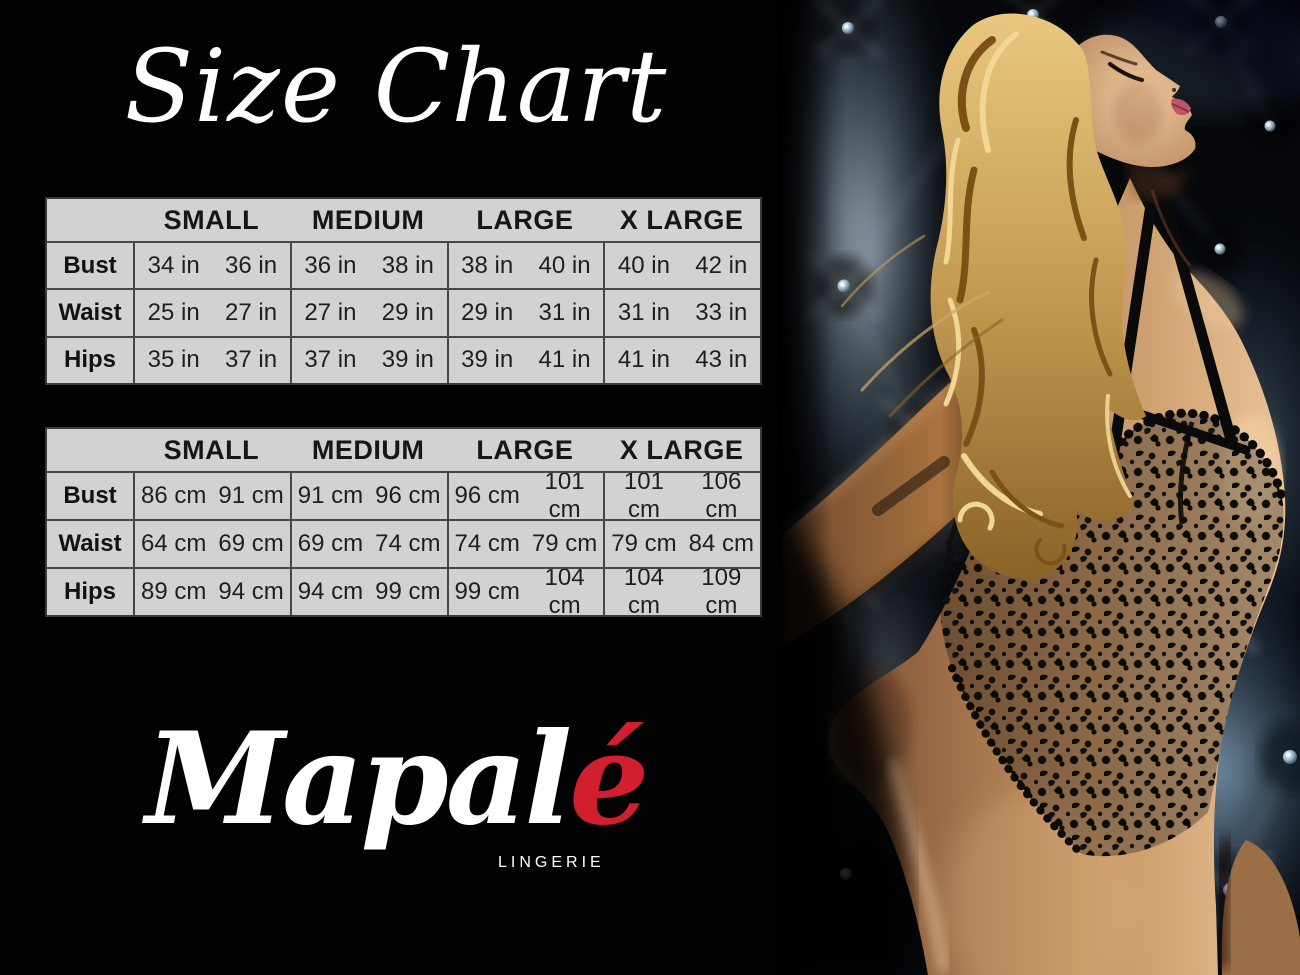 This screenshot has width=1300, height=975. What do you see at coordinates (609, 779) in the screenshot?
I see `brand-wordmark-accent: é` at bounding box center [609, 779].